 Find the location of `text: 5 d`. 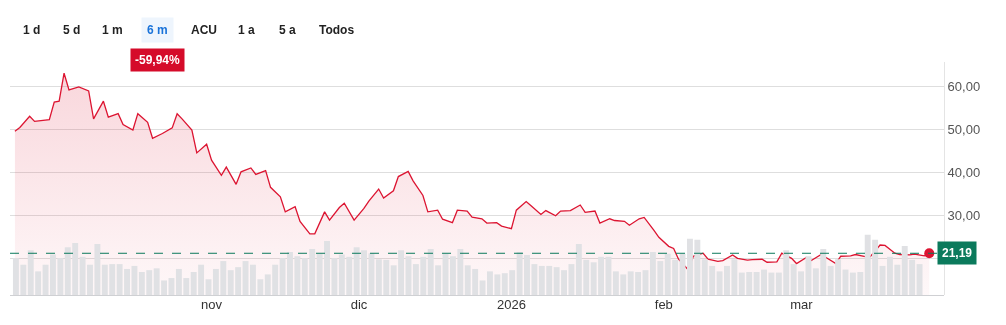

text: 5 d is located at coordinates (72, 30).